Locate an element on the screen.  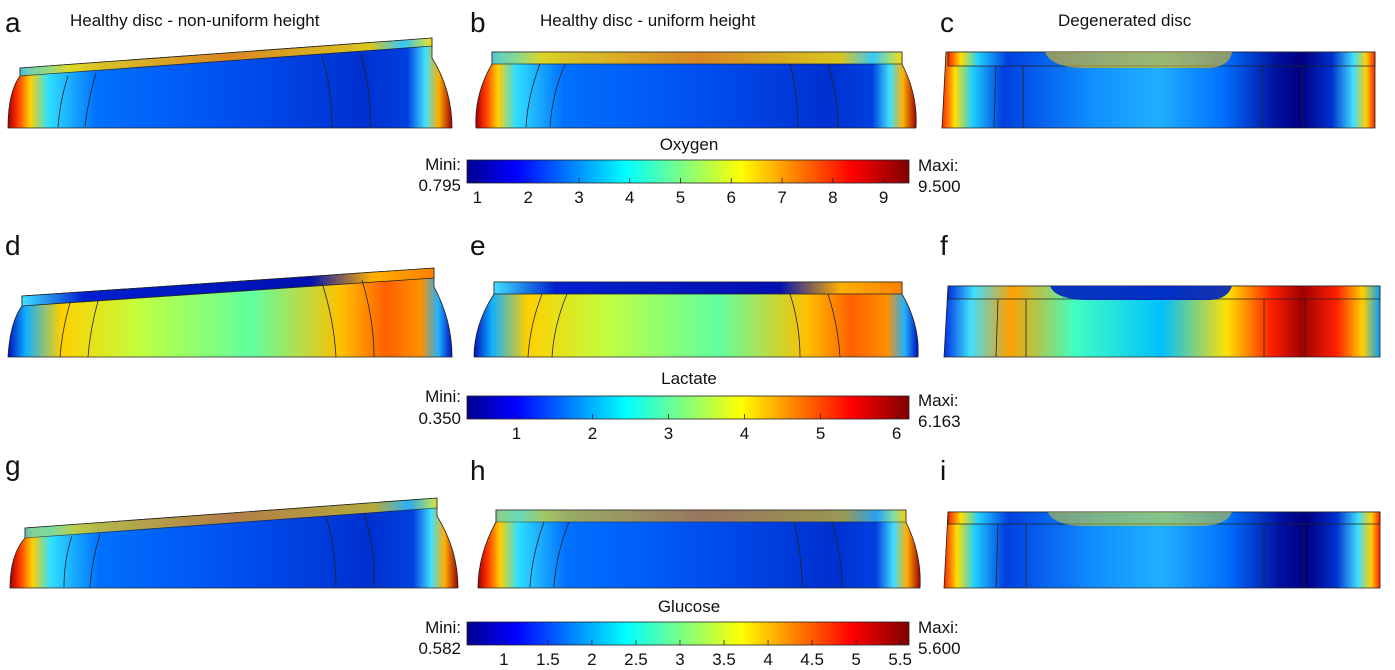
max-label-glucose: Maxi: is located at coordinates (938, 627).